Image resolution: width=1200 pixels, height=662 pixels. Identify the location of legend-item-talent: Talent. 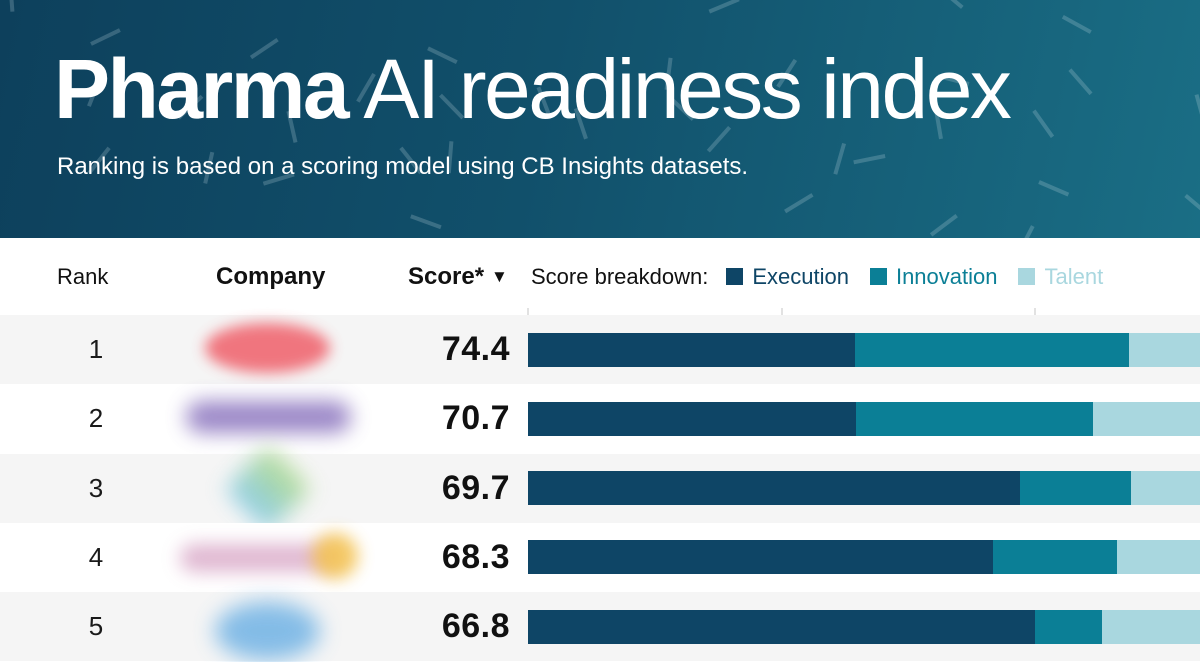
(1060, 277).